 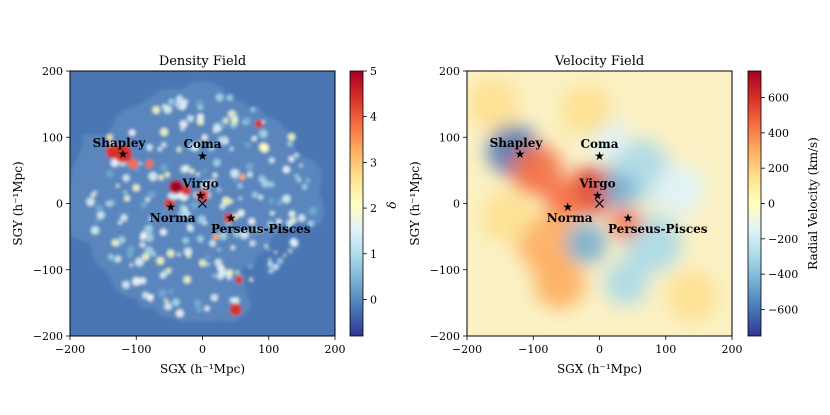 What do you see at coordinates (335, 349) in the screenshot?
I see `density-xtick-label: 200` at bounding box center [335, 349].